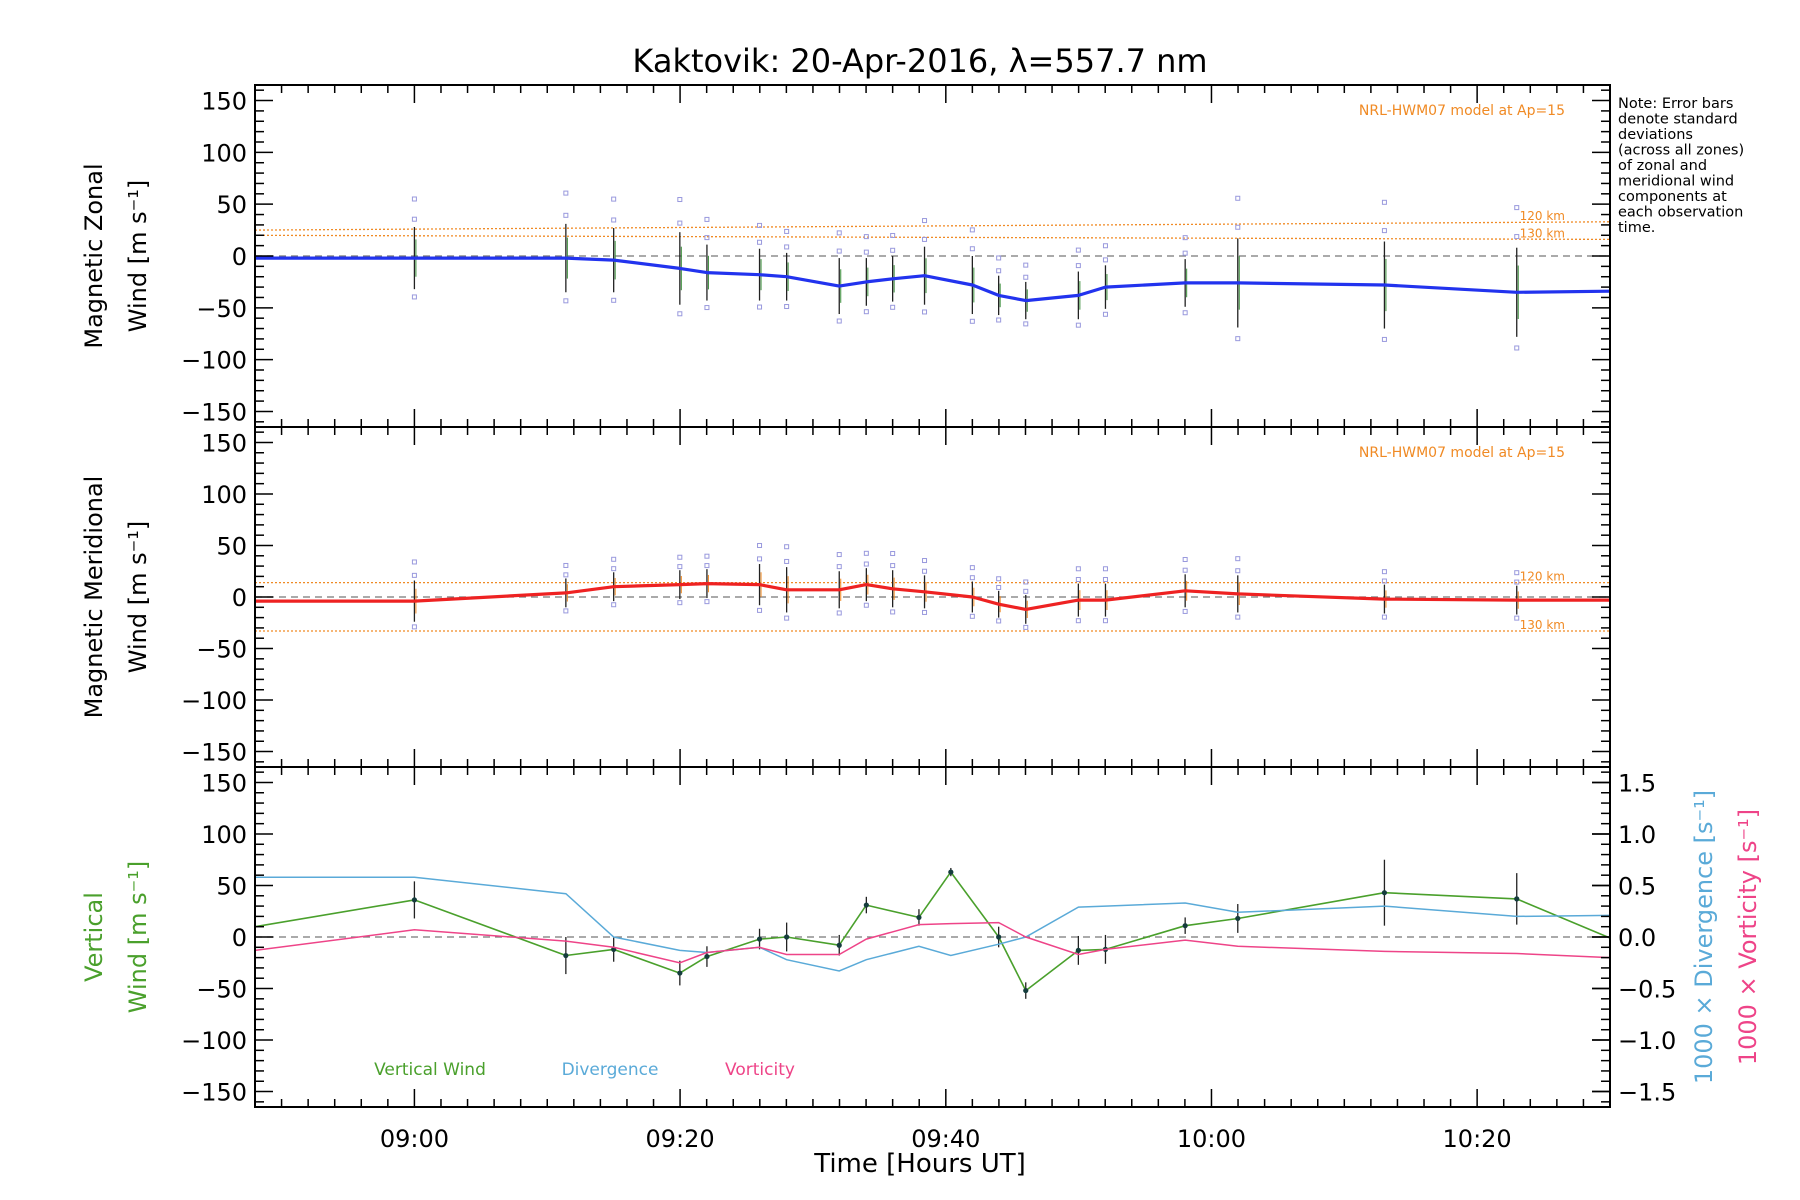 Image resolution: width=1800 pixels, height=1200 pixels. Describe the element at coordinates (1681, 151) in the screenshot. I see `note-line: (across all zones)` at that location.